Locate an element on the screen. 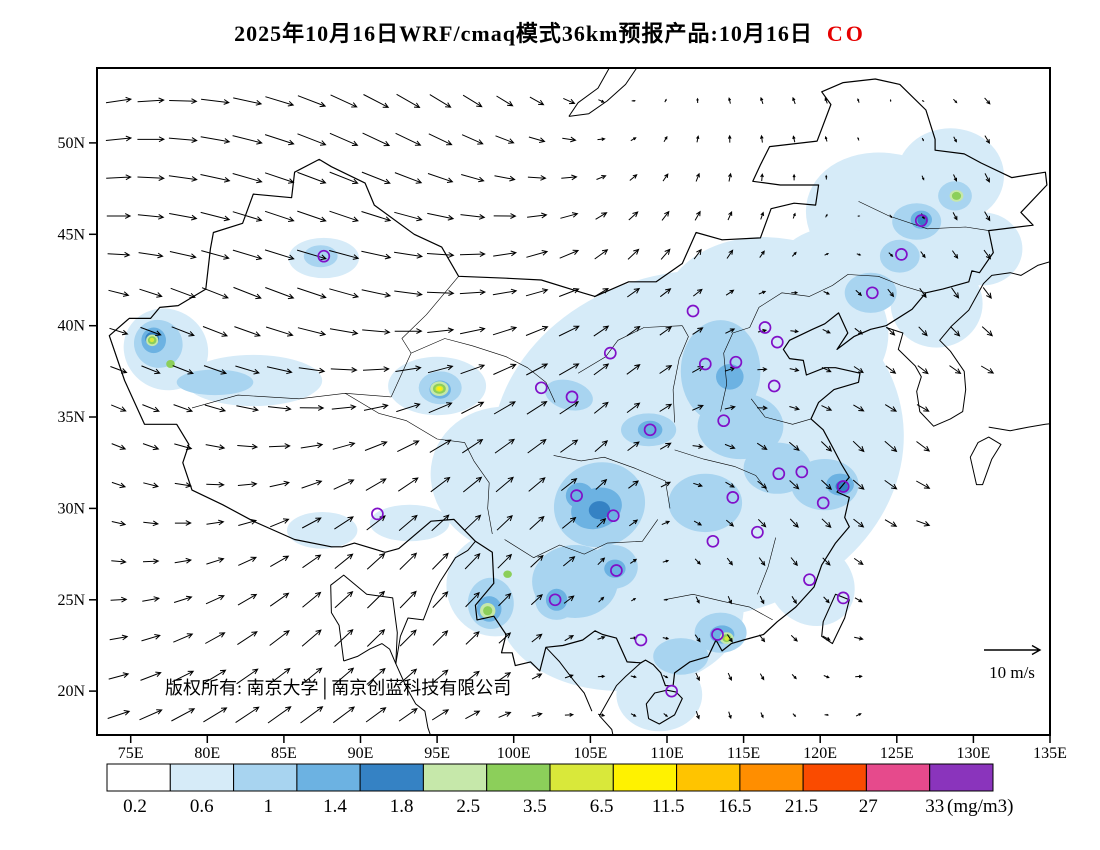  colorbar-label: 0.2 is located at coordinates (135, 806).